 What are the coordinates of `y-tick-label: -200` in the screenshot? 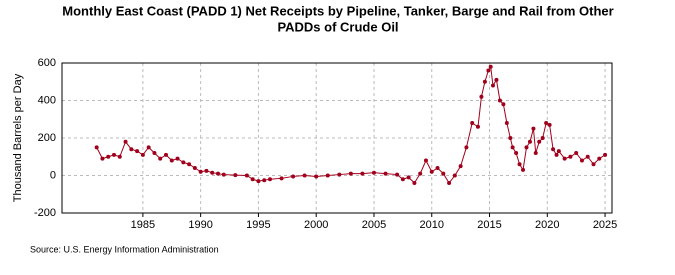 It's located at (45, 213).